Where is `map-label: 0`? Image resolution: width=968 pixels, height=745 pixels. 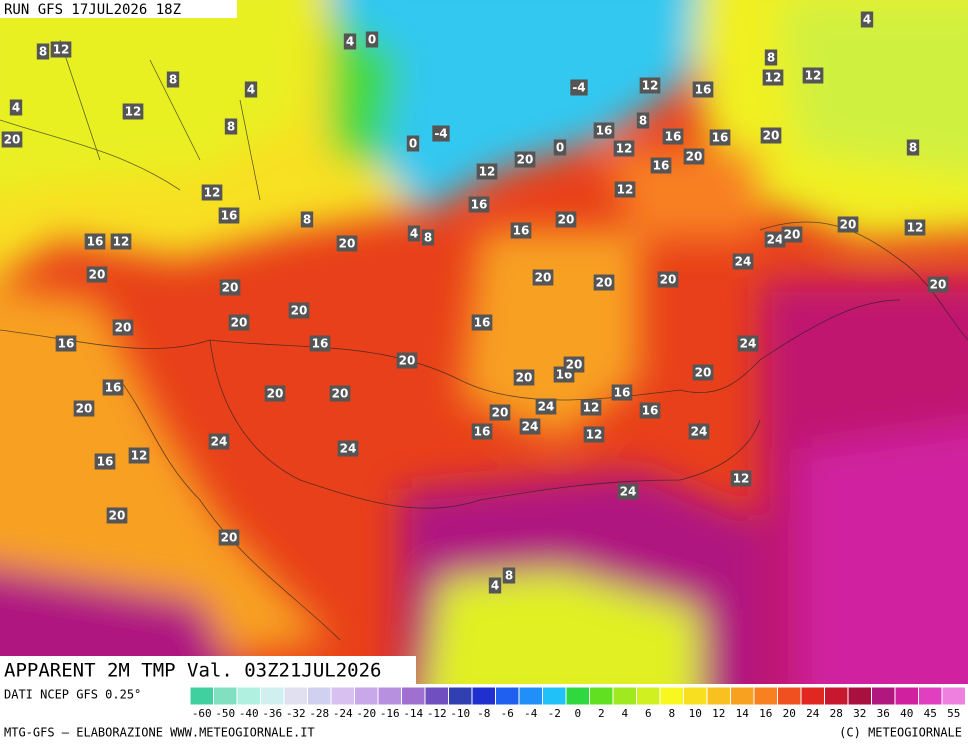 map-label: 0 is located at coordinates (560, 148).